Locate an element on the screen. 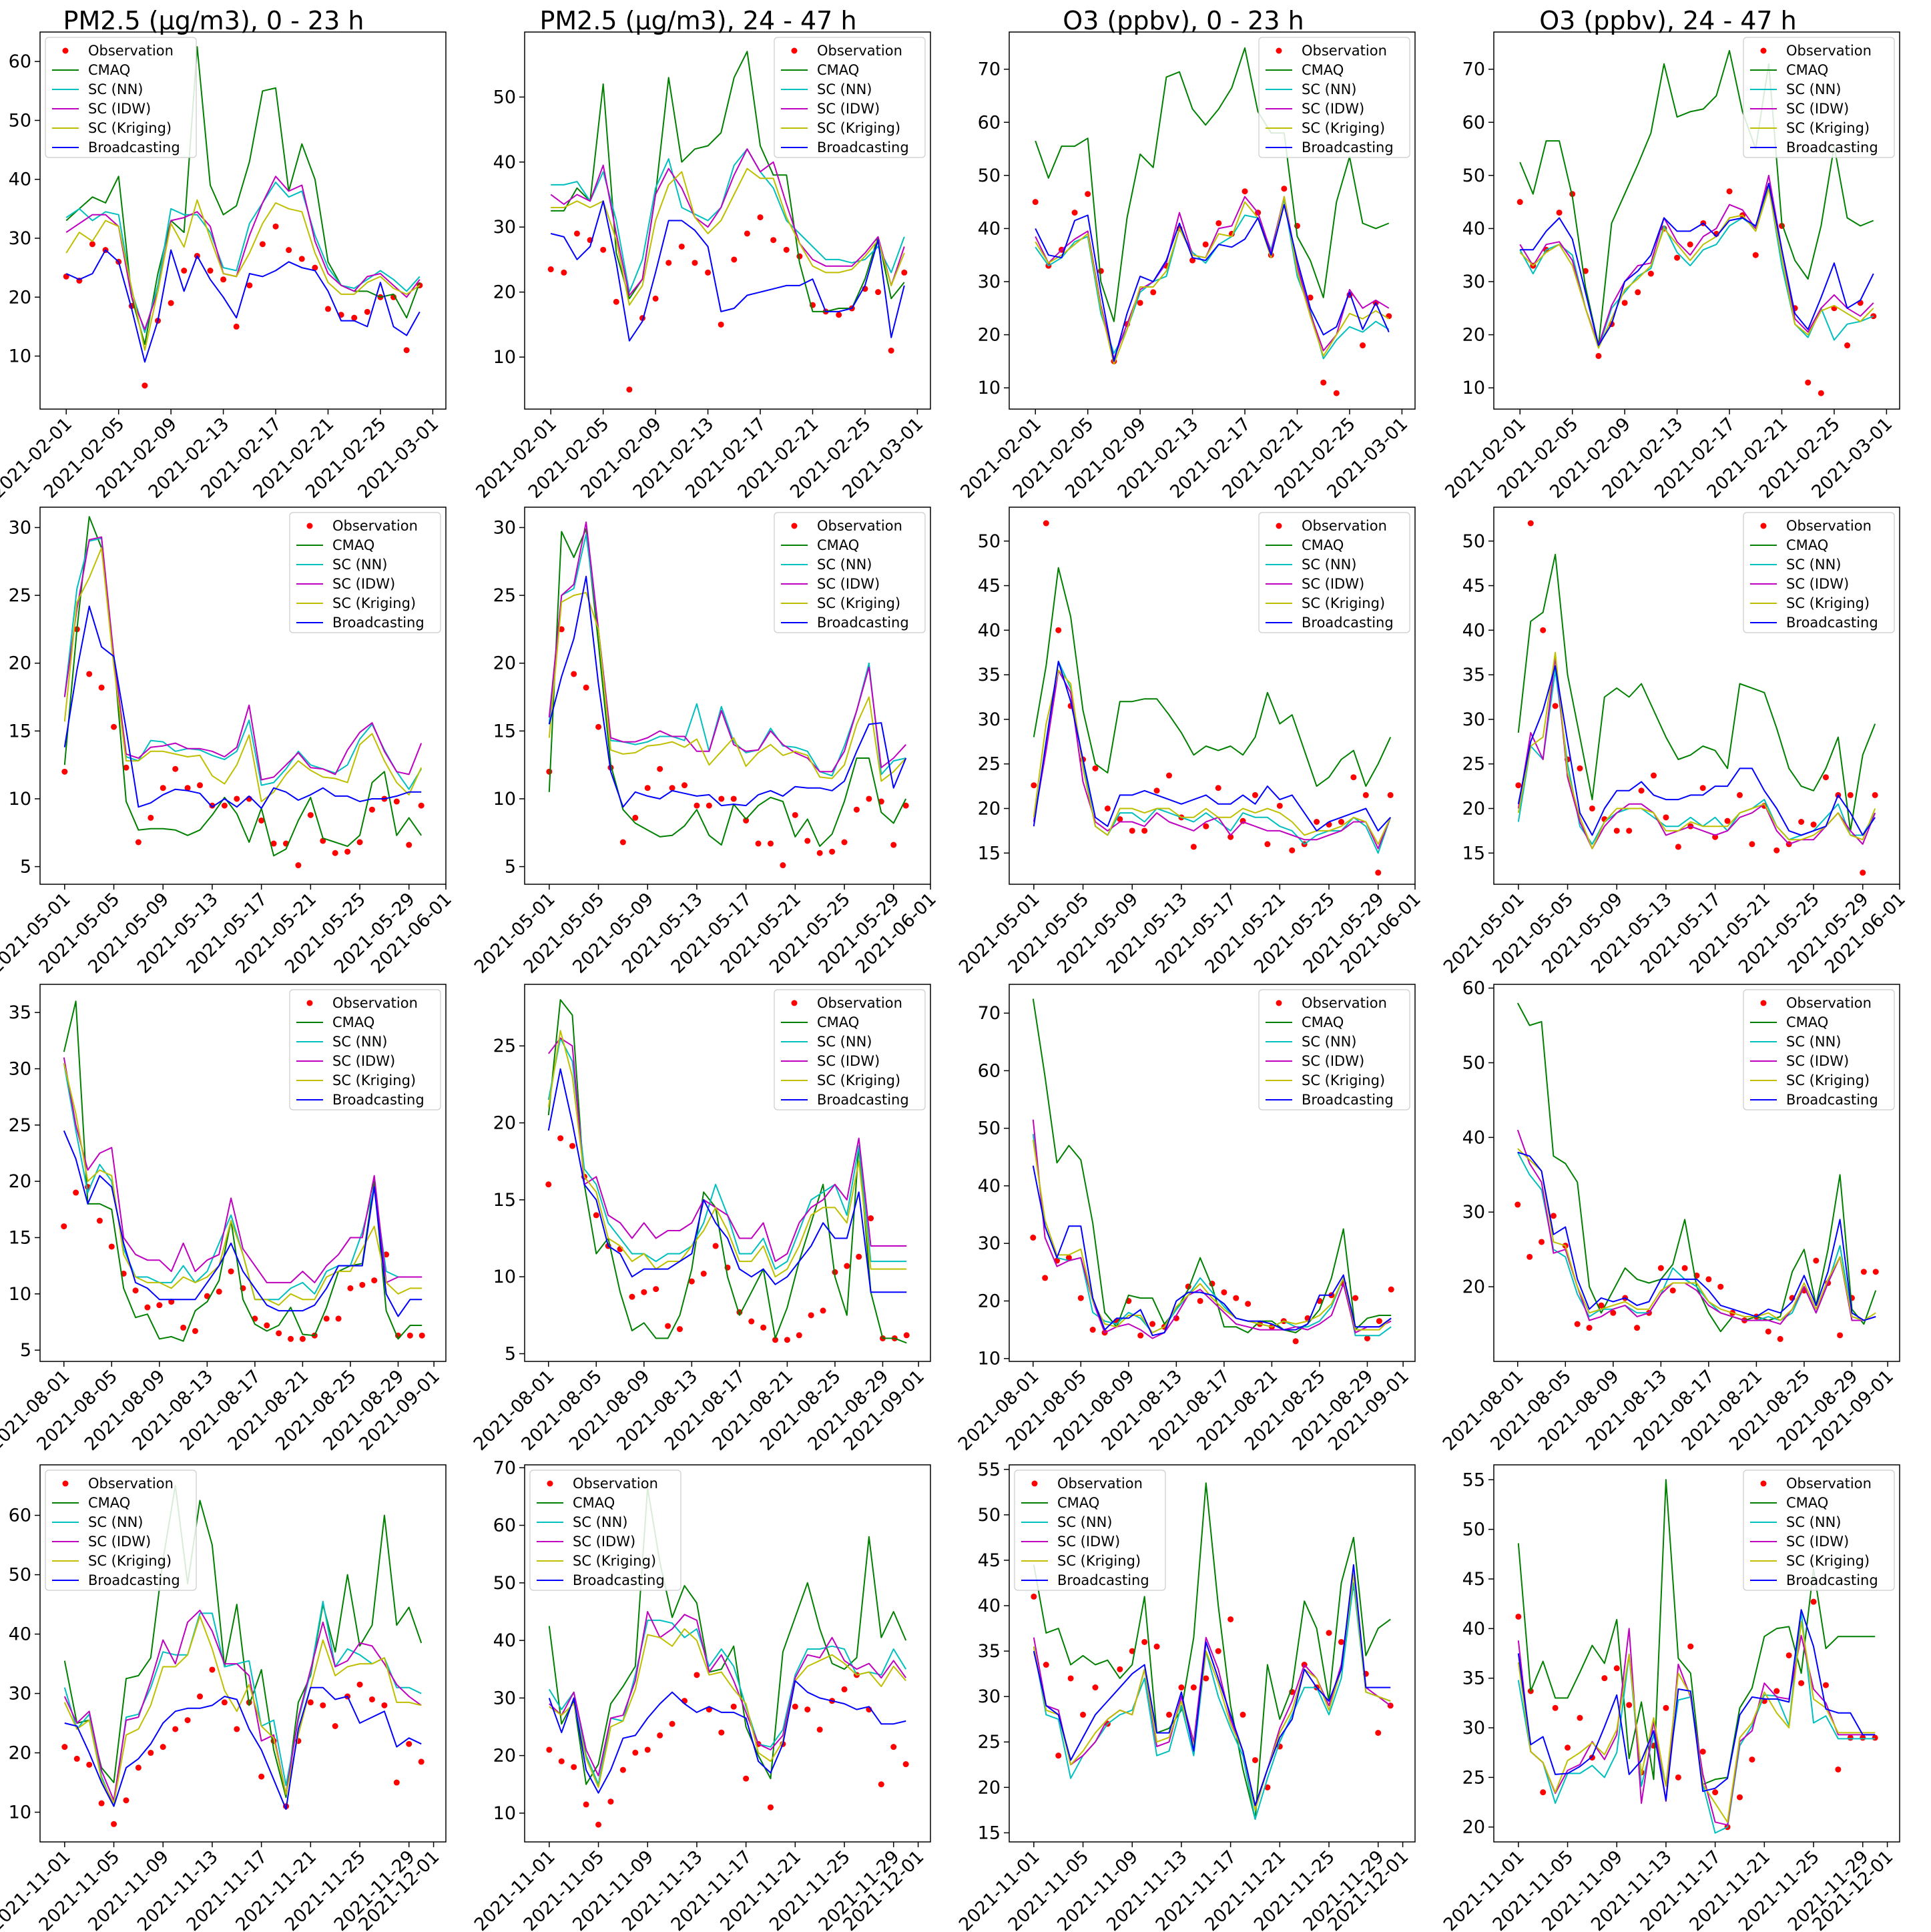 Image resolution: width=1931 pixels, height=1932 pixels. panel-15-legend-label-sc-kriging: SC (Kriging) is located at coordinates (1099, 1561).